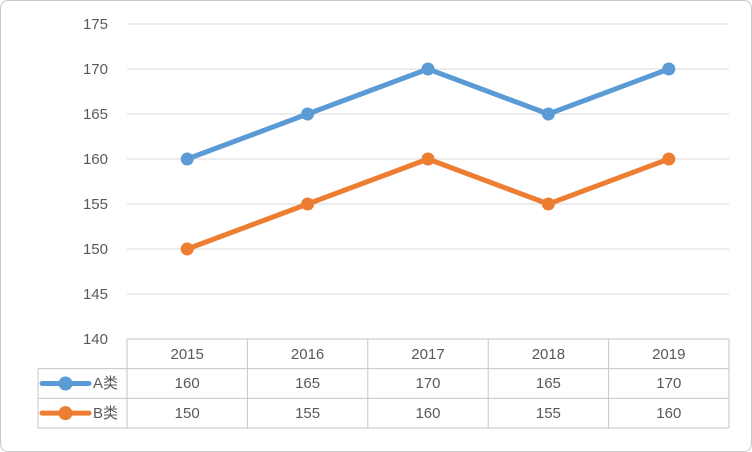 The image size is (752, 452). Describe the element at coordinates (65, 383) in the screenshot. I see `legend-key-marker-A类` at that location.